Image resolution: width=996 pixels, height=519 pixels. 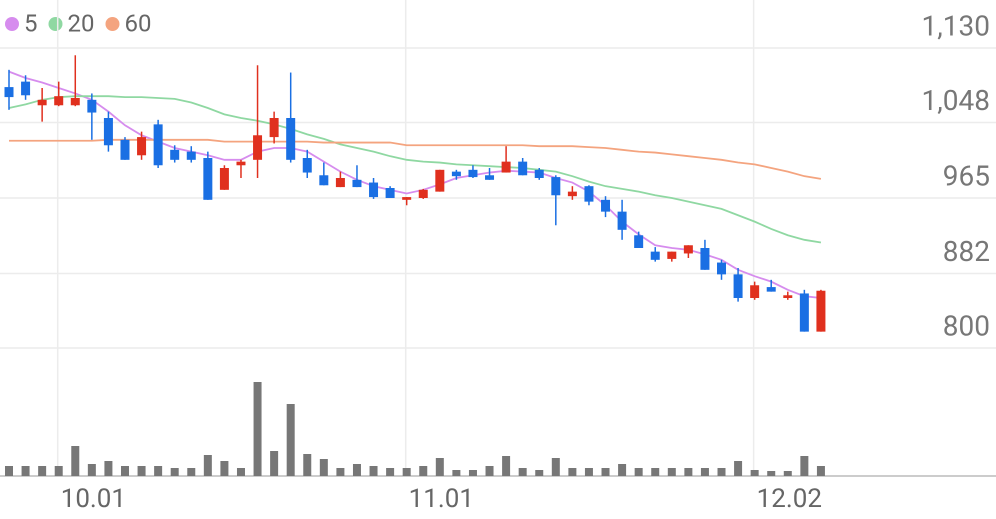 What do you see at coordinates (966, 325) in the screenshot?
I see `y-tick-label: 800` at bounding box center [966, 325].